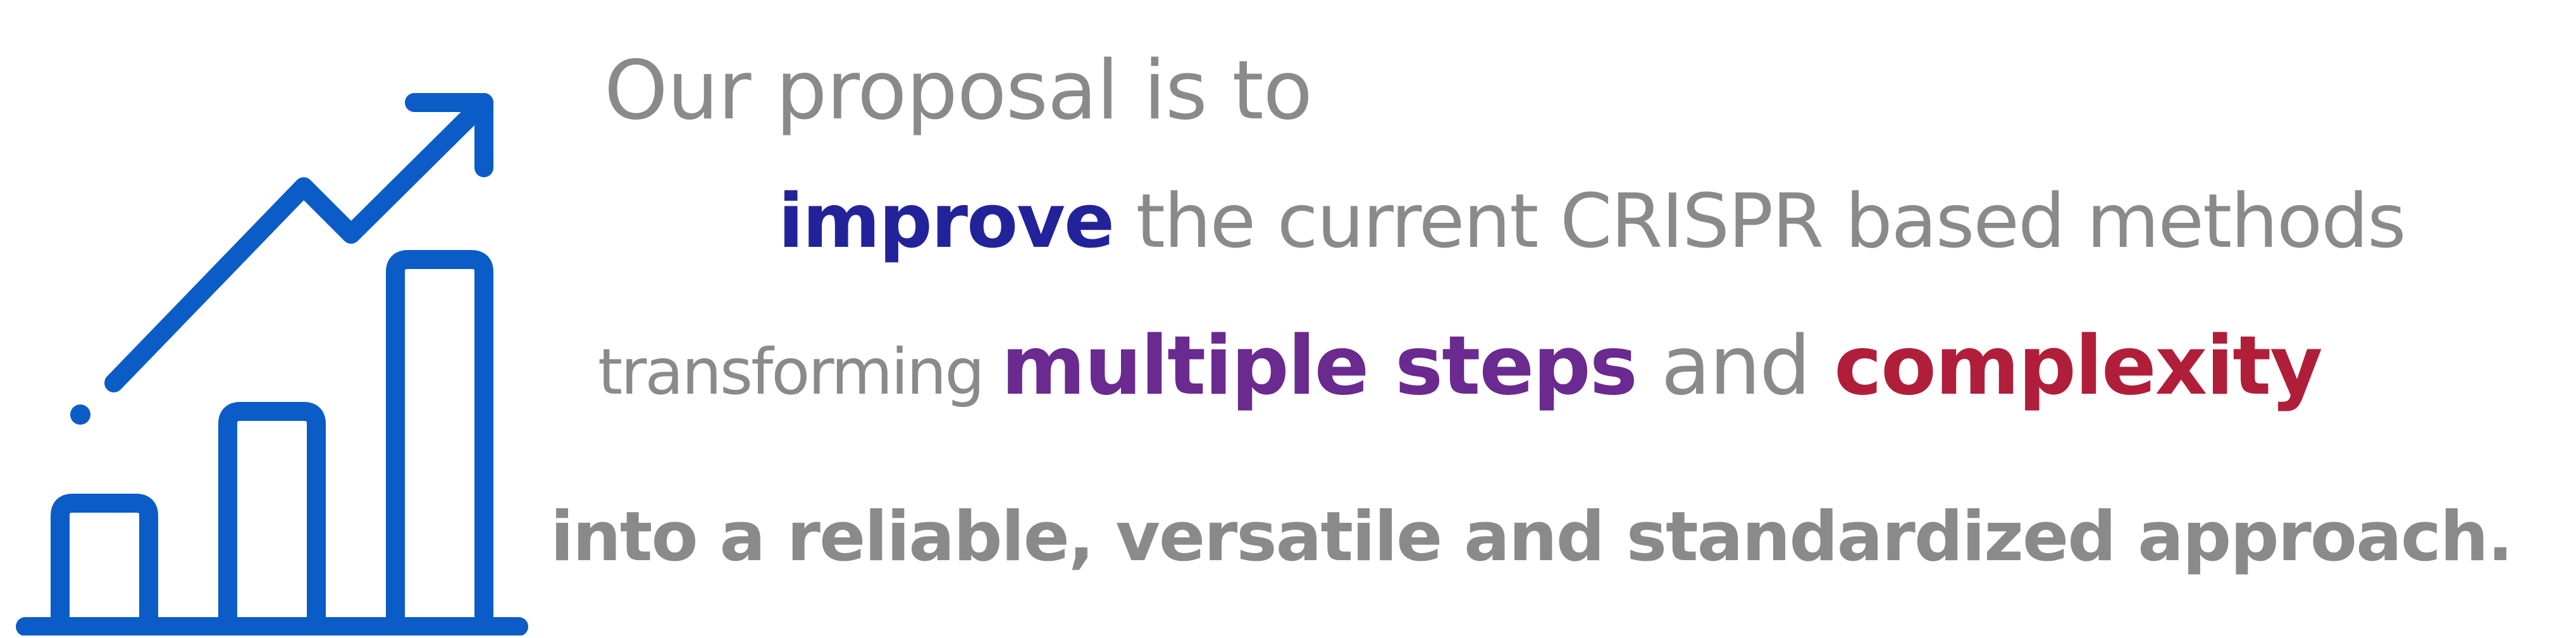 Image resolution: width=2576 pixels, height=638 pixels. Describe the element at coordinates (800, 372) in the screenshot. I see `transform-lead: transforming` at that location.